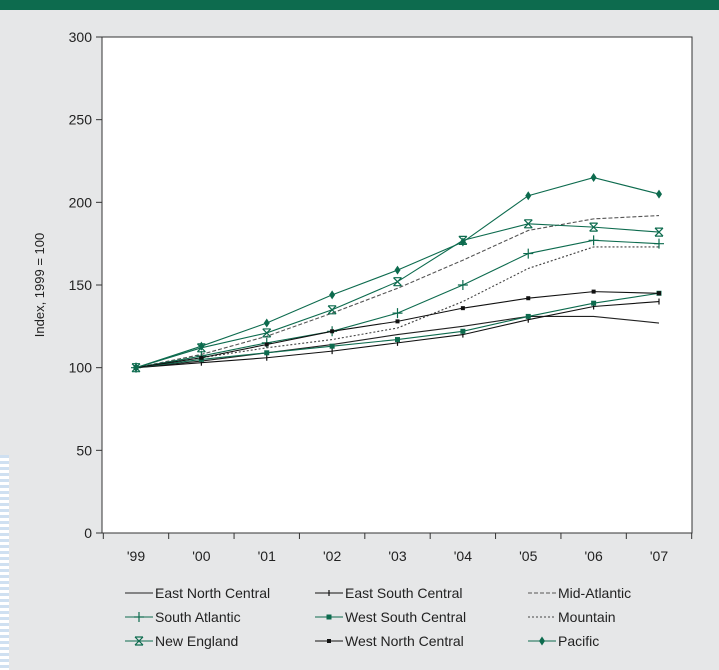 The width and height of the screenshot is (719, 670). I want to click on series-mountain, so click(397, 307).